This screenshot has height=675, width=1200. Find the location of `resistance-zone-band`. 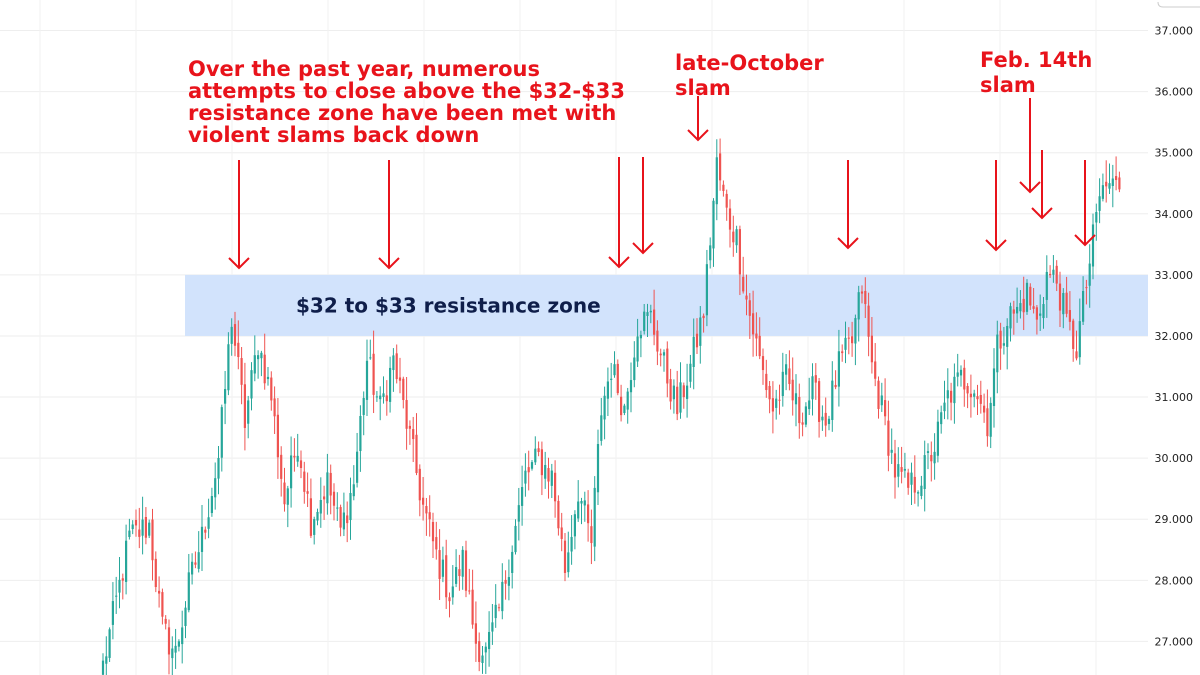

resistance-zone-band is located at coordinates (666, 305).